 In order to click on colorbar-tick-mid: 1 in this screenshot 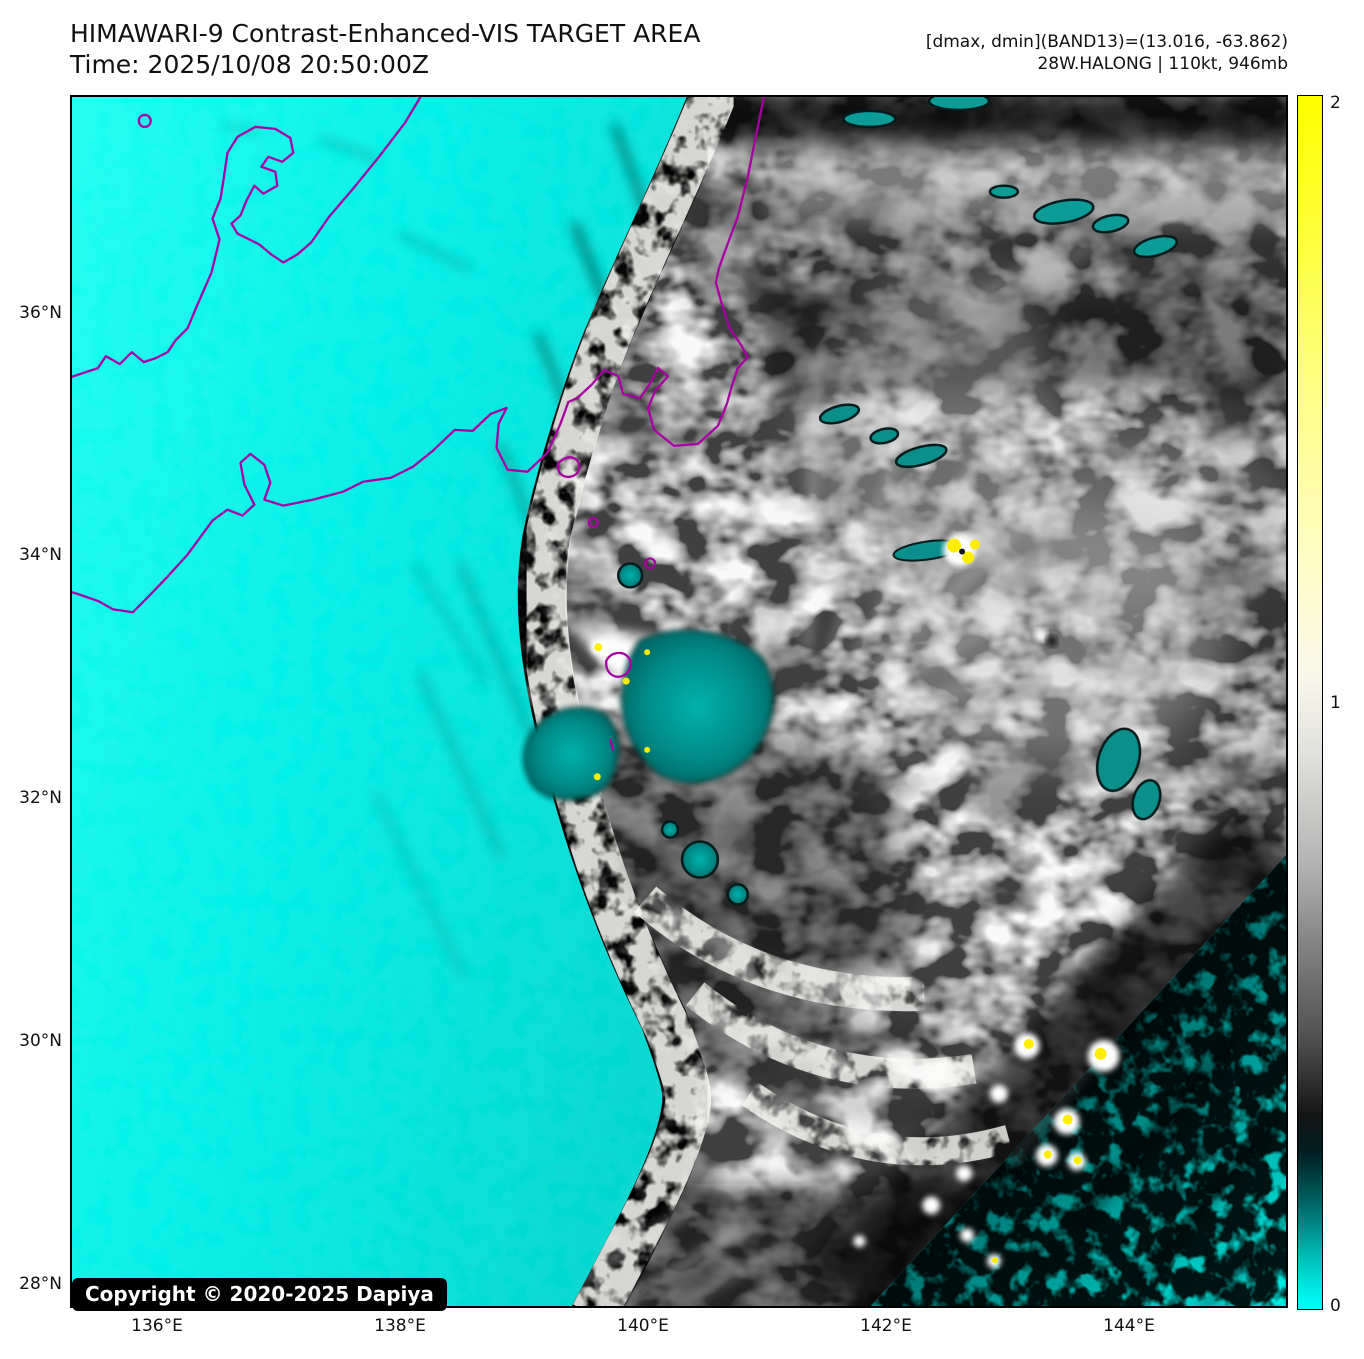, I will do `click(1335, 703)`.